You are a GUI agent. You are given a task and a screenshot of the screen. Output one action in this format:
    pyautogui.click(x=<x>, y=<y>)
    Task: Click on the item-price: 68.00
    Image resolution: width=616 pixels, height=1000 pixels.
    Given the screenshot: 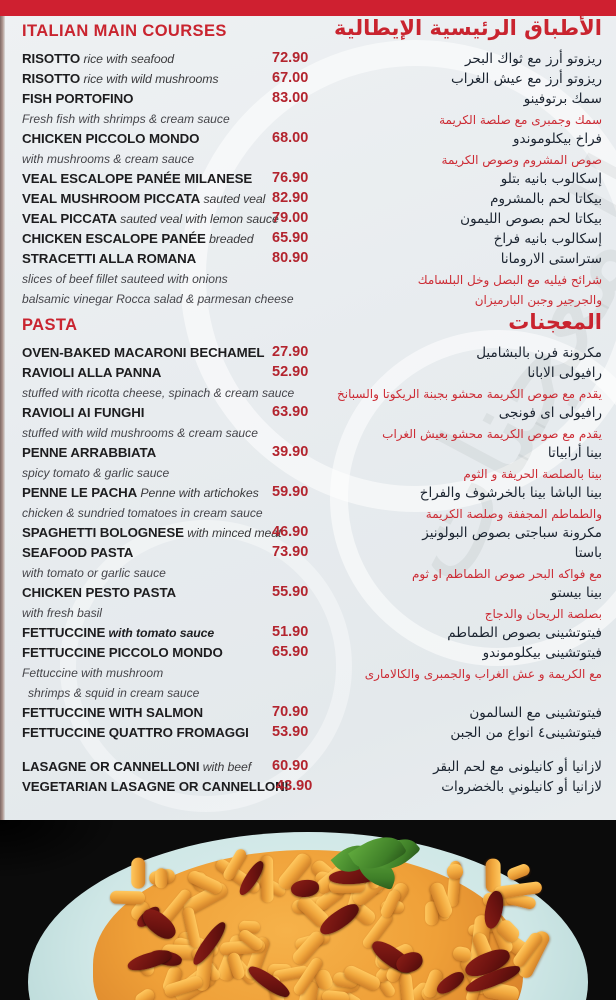 What is the action you would take?
    pyautogui.click(x=290, y=138)
    